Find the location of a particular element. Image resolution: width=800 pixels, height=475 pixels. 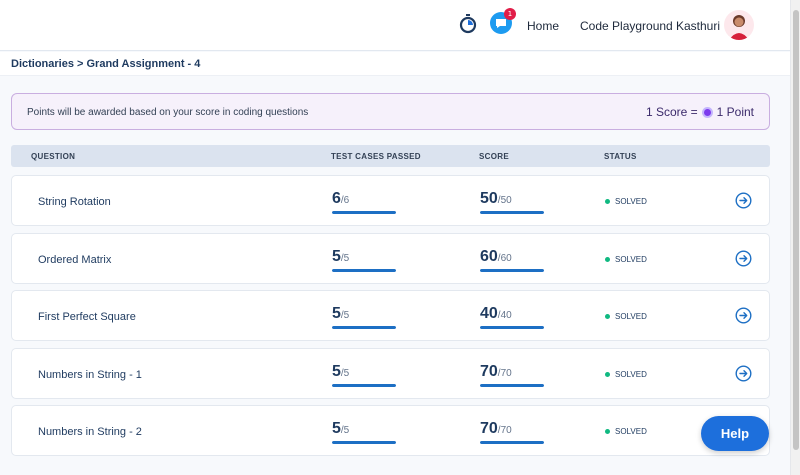

score: 60/60 is located at coordinates (512, 260).